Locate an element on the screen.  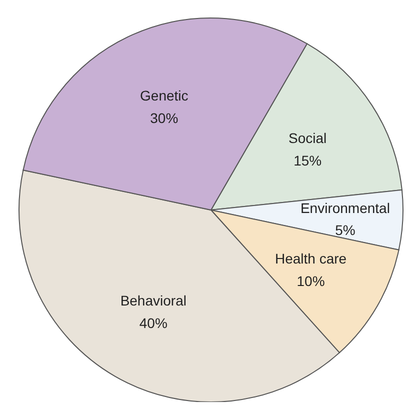
slice-label: Social is located at coordinates (307, 138).